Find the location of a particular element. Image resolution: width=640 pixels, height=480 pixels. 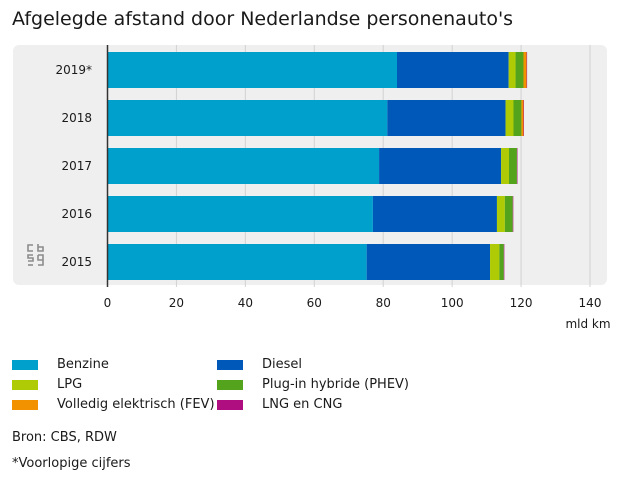

x-tick-label: 100 is located at coordinates (452, 303).